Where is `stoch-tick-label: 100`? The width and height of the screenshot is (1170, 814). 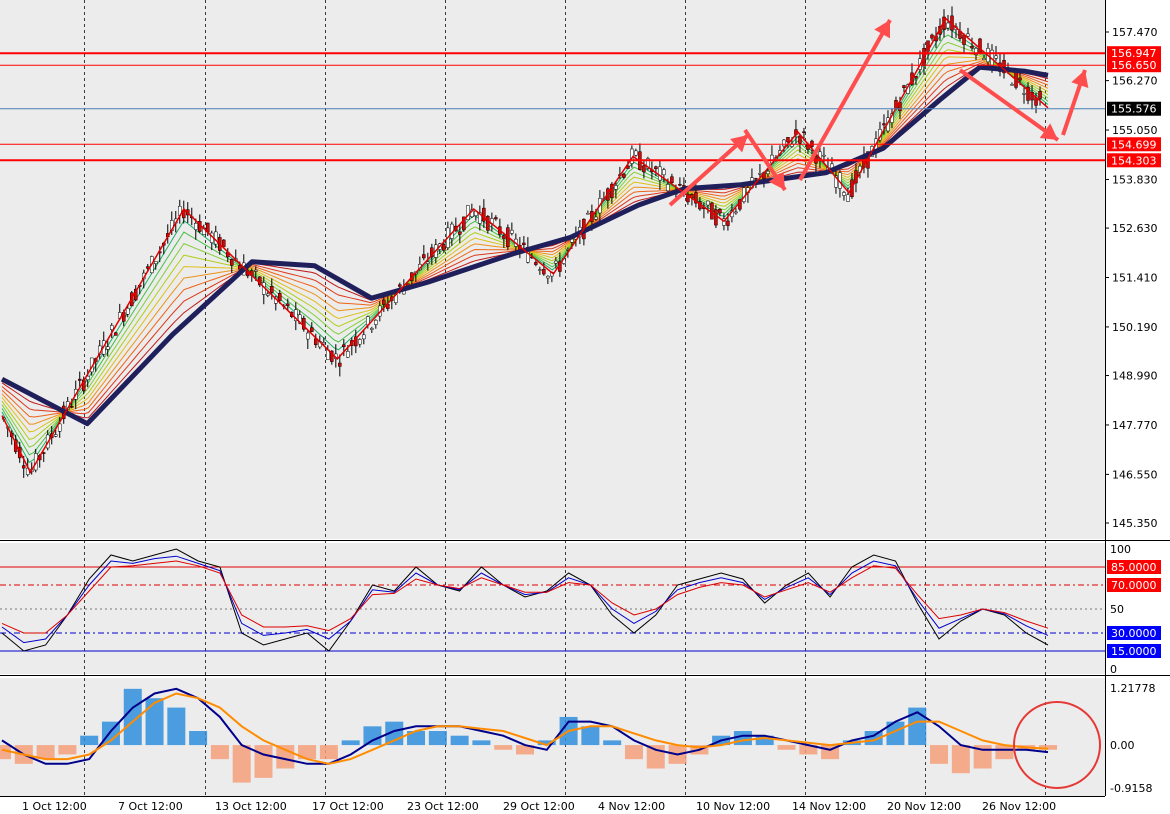
stoch-tick-label: 100 is located at coordinates (1120, 549).